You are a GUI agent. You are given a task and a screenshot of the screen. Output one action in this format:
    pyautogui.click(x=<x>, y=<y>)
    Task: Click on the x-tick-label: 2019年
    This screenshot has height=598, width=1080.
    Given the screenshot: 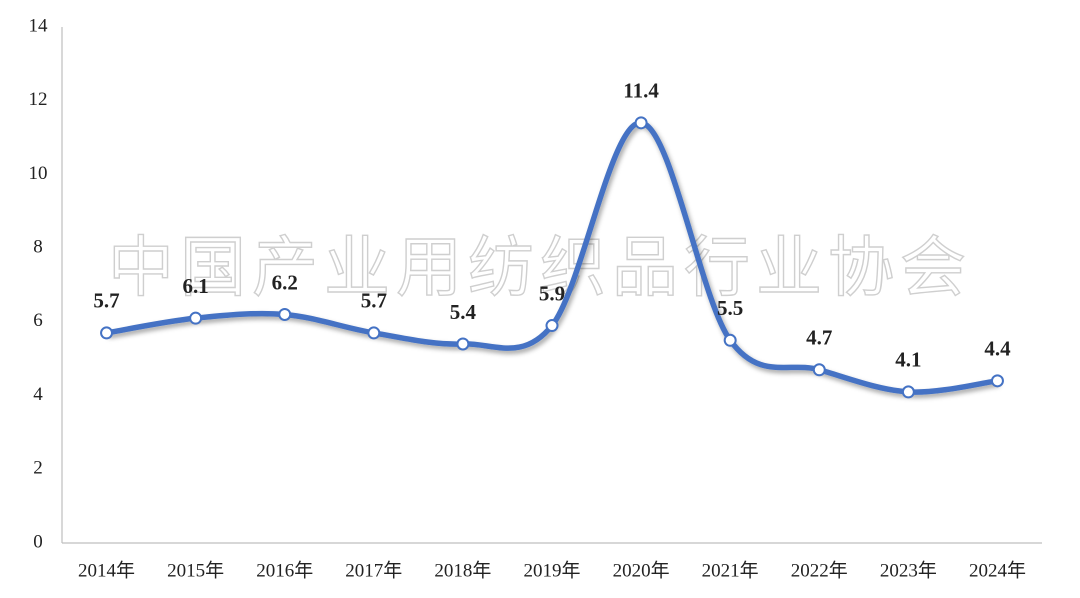 What is the action you would take?
    pyautogui.click(x=551, y=570)
    